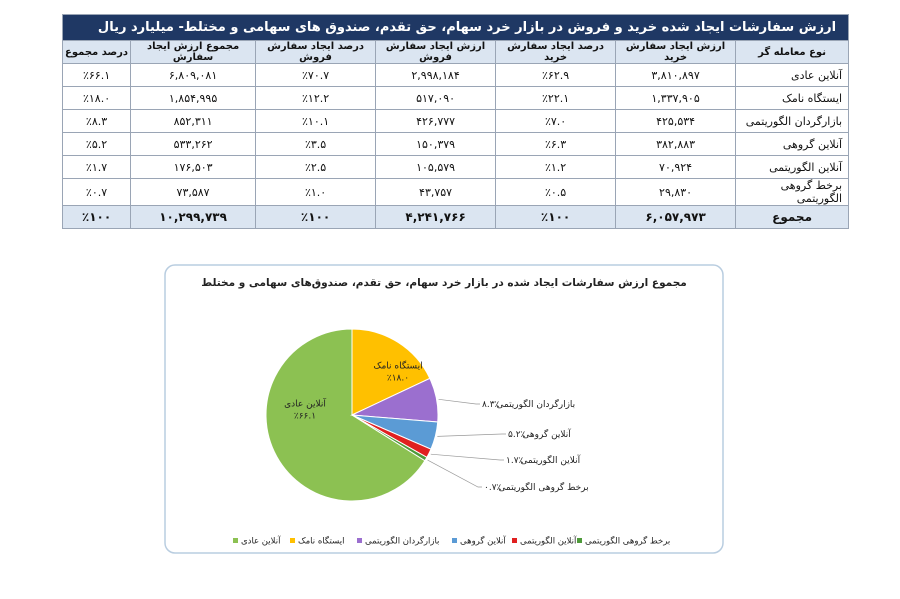  I want to click on column-header: نوع معامله گر, so click(792, 52).